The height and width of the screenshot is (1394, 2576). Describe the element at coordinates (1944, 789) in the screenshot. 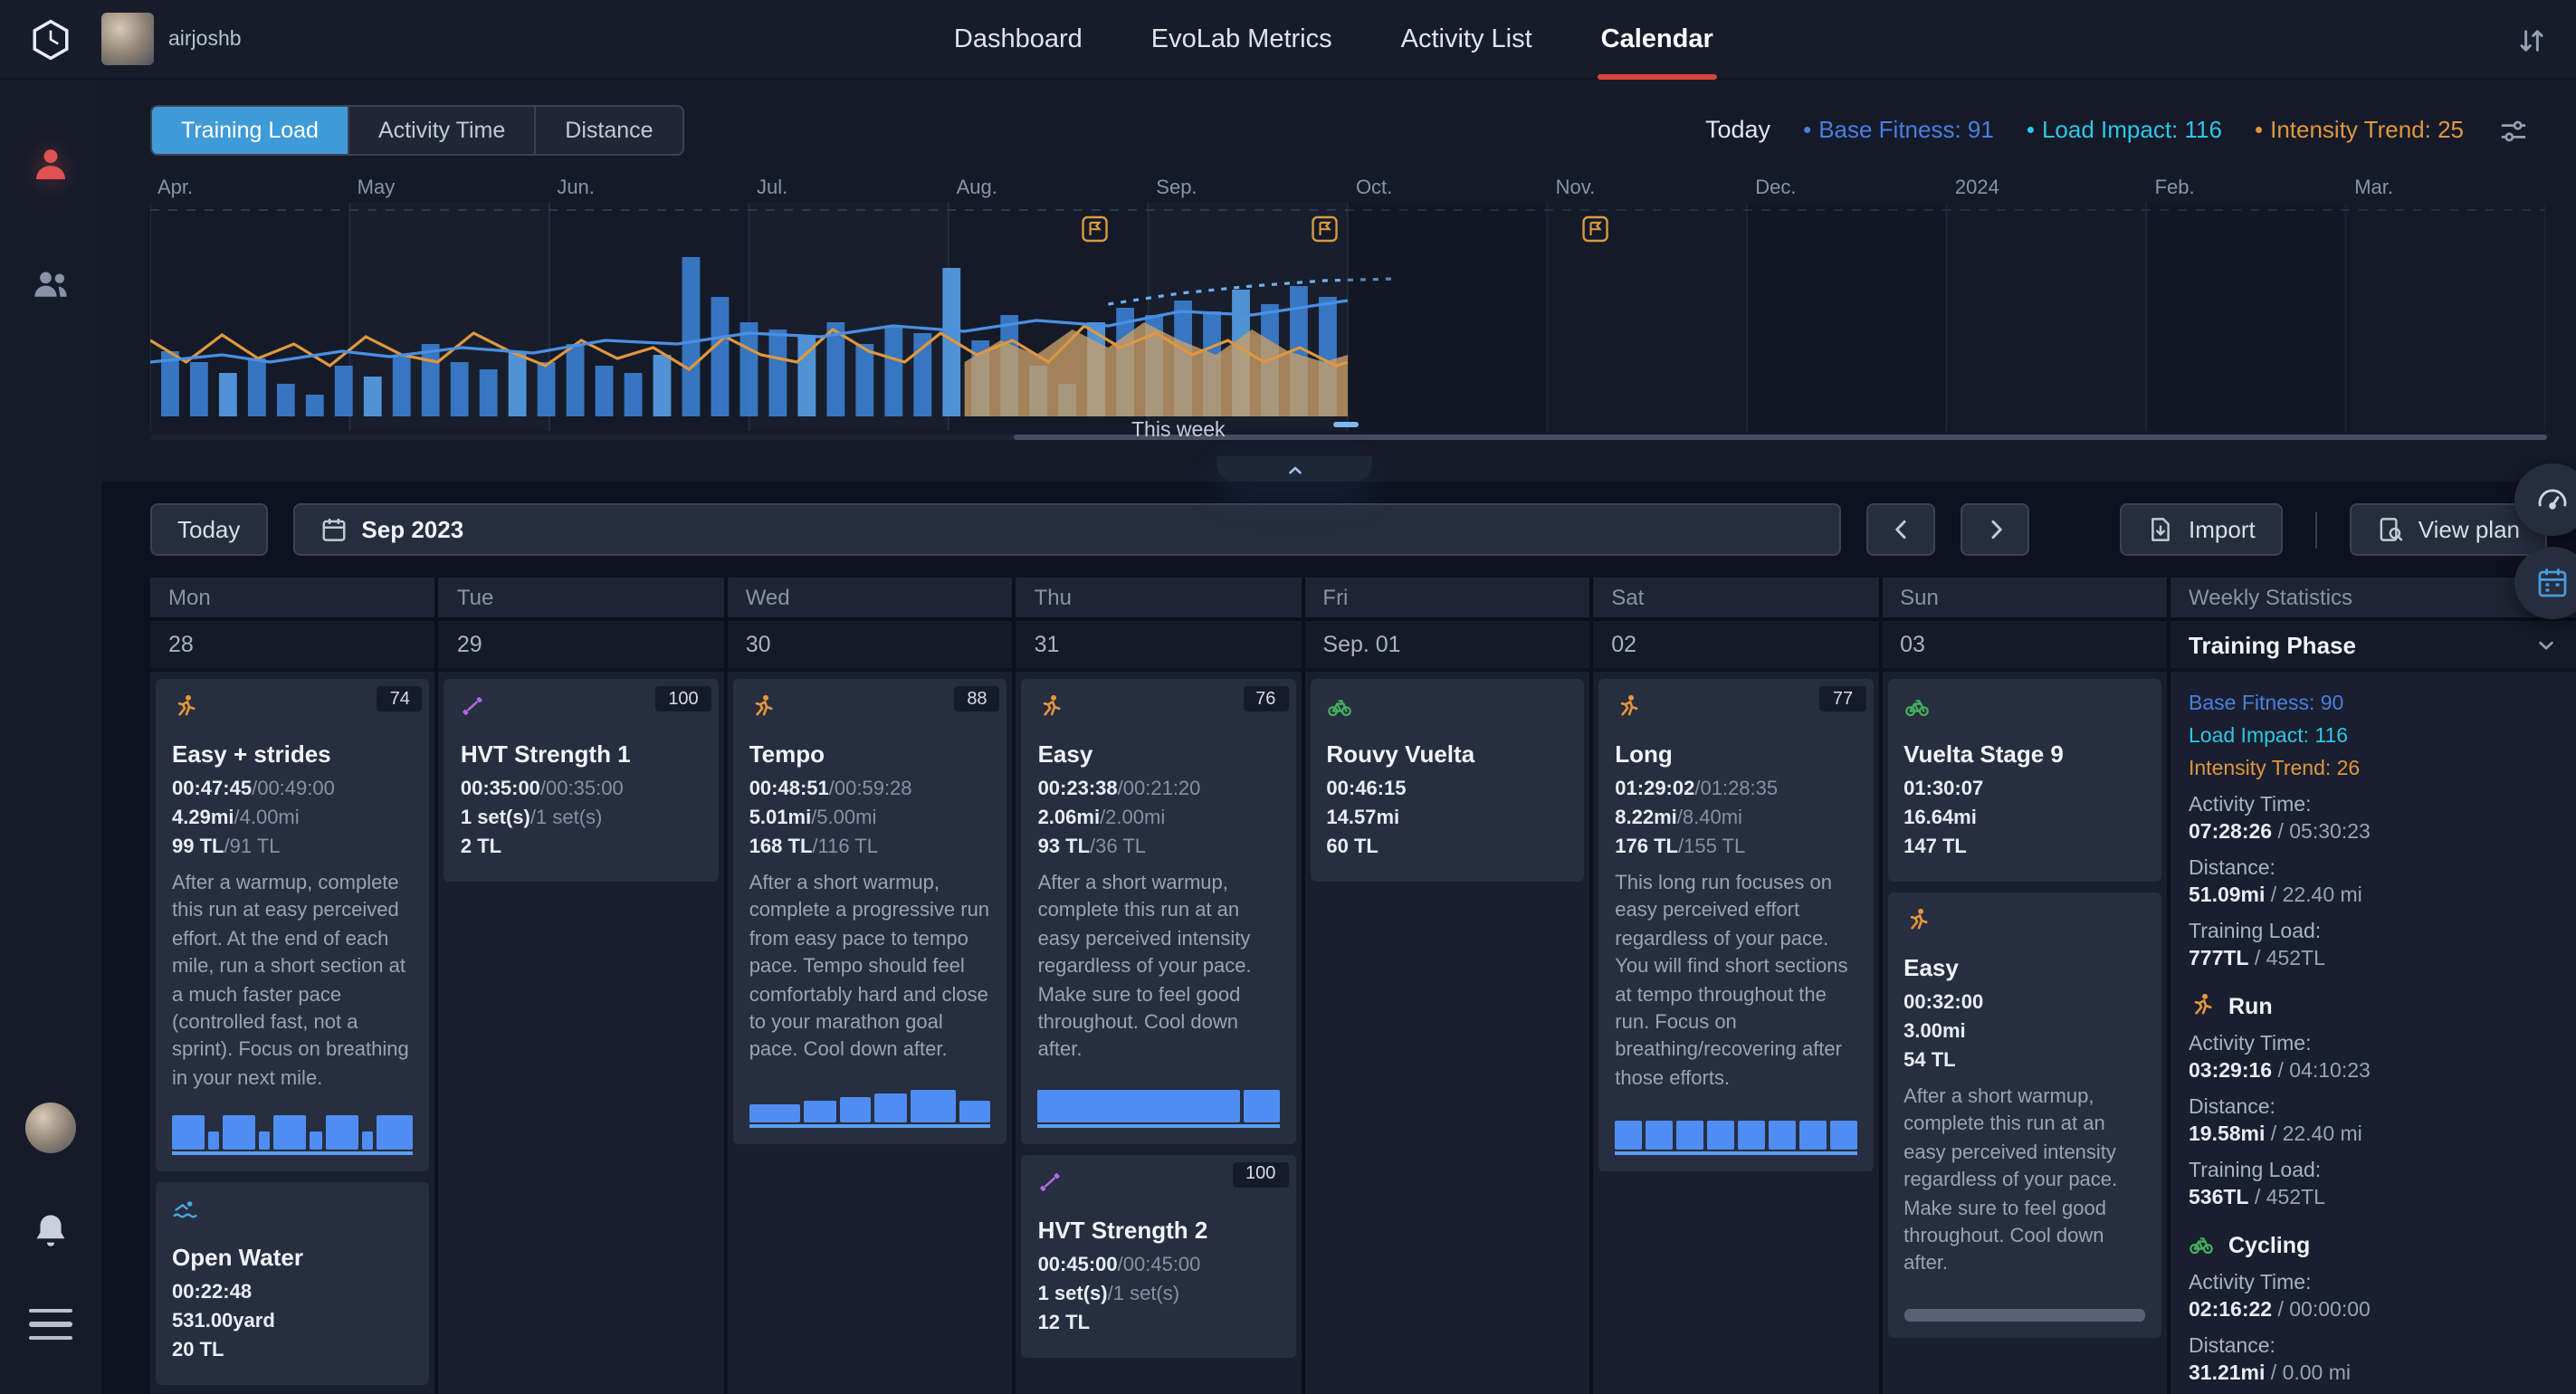

I see `stat-line: 01:30:07` at that location.